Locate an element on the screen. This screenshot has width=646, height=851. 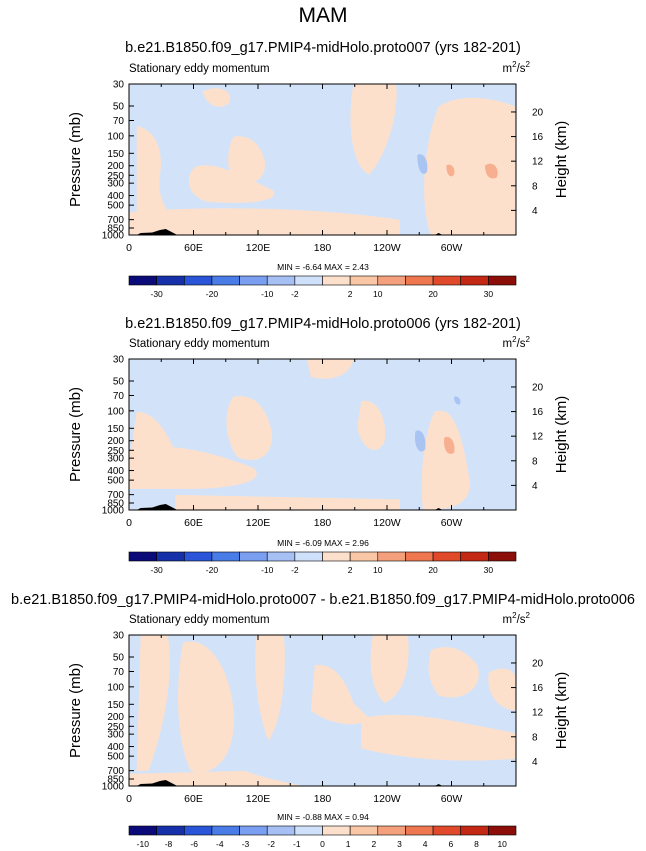
colorbar-label: 4 is located at coordinates (425, 844).